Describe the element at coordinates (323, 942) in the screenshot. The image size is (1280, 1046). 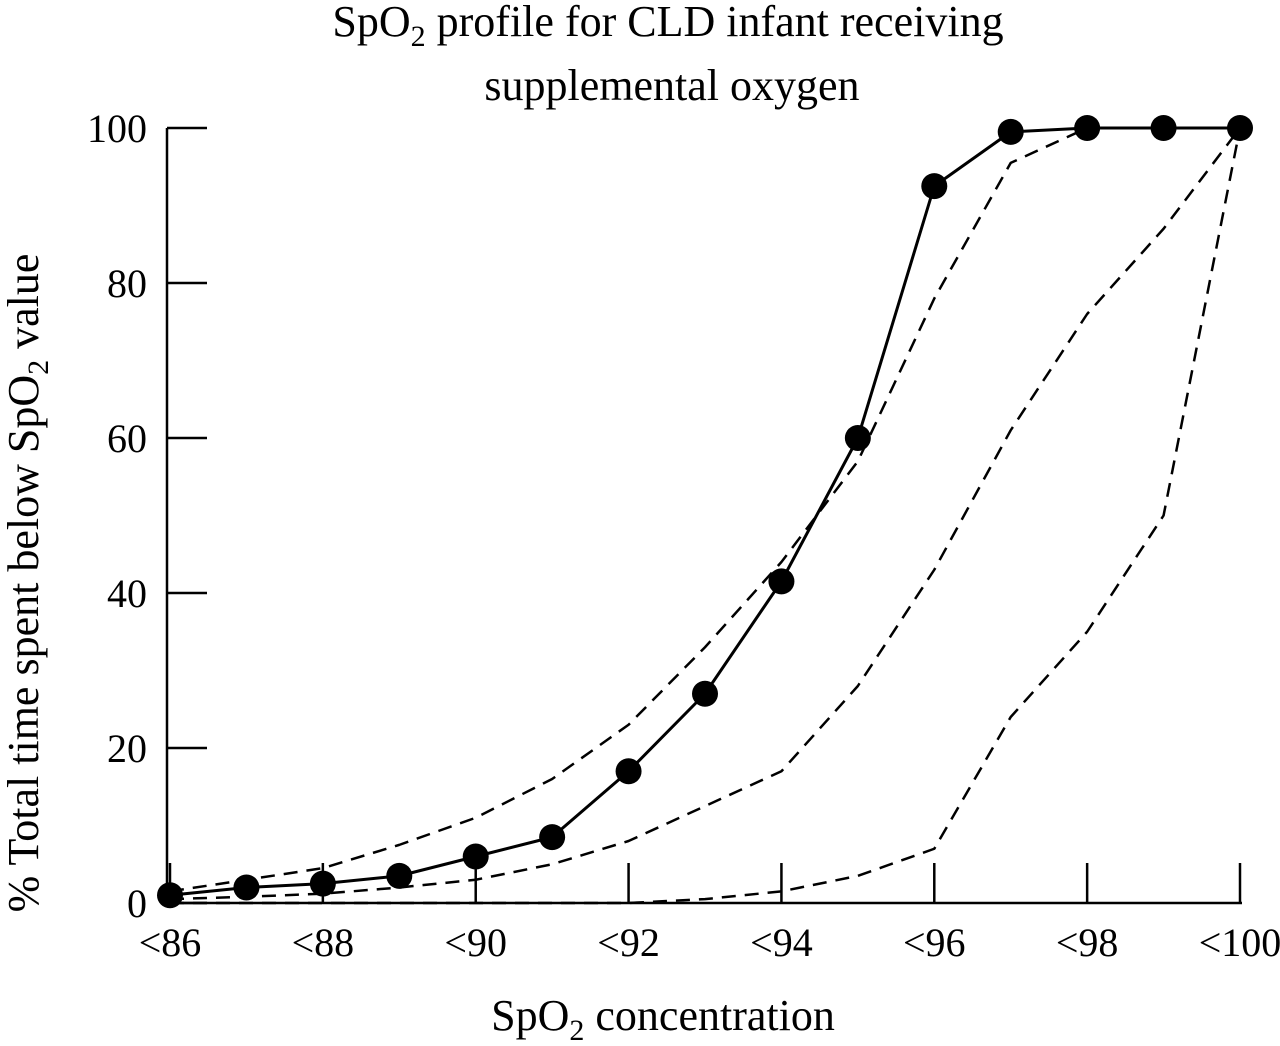
I see `x-tick-label: <88` at that location.